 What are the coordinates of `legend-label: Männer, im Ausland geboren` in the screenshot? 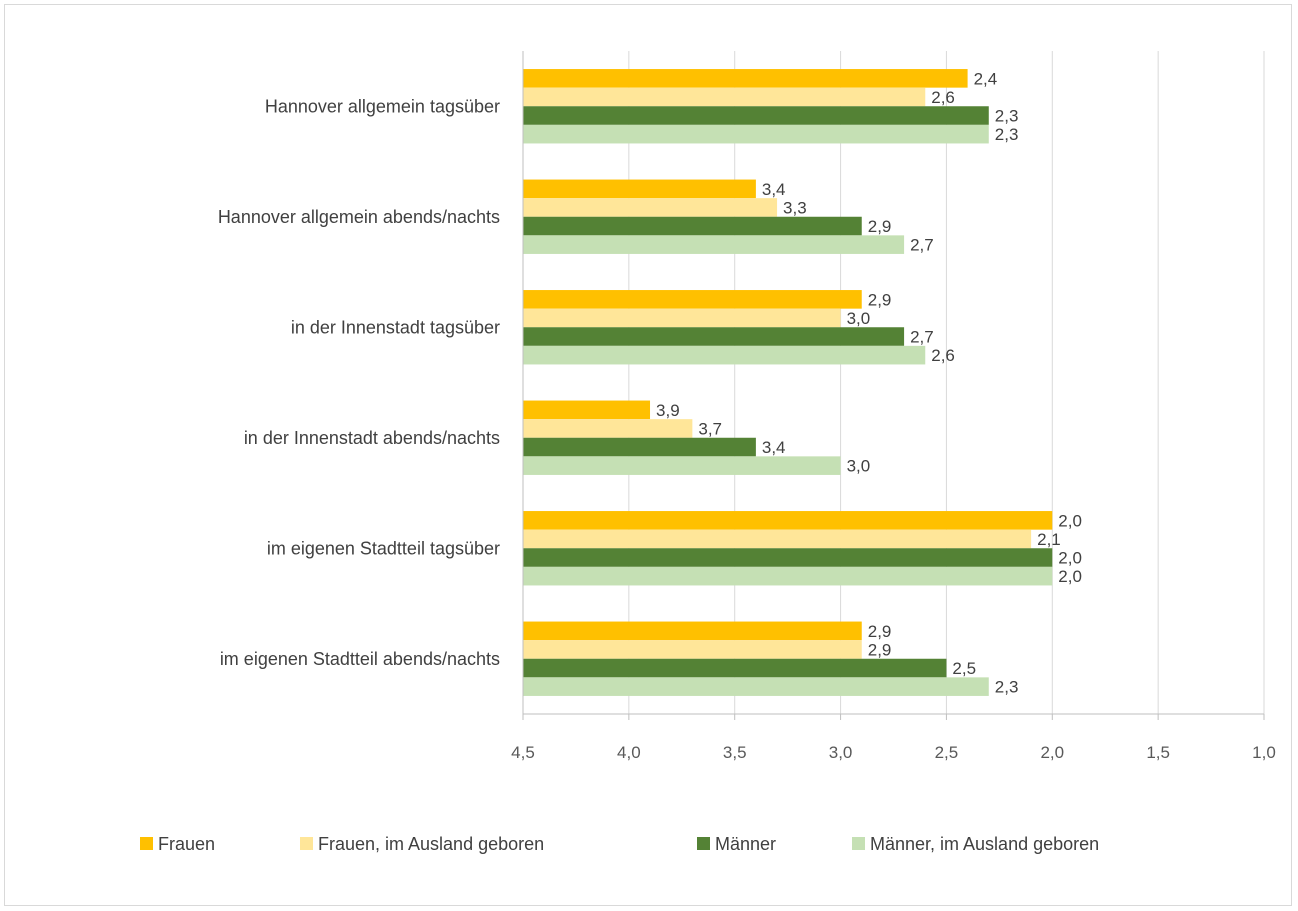 It's located at (984, 844).